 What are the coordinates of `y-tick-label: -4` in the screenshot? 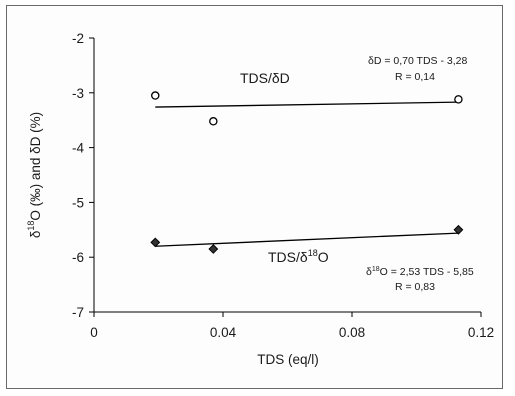 It's located at (78, 148).